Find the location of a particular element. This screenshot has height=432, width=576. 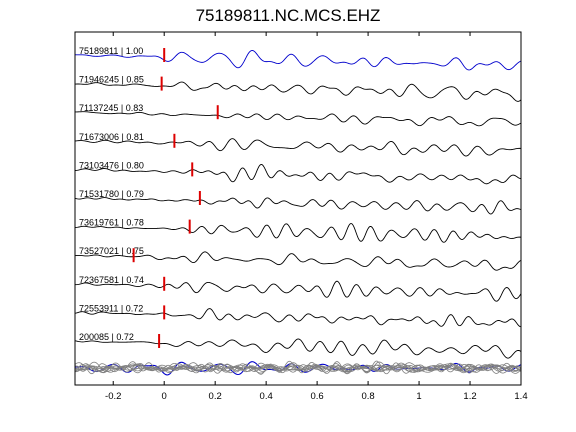

x-tick-label: 0.6 is located at coordinates (317, 396).